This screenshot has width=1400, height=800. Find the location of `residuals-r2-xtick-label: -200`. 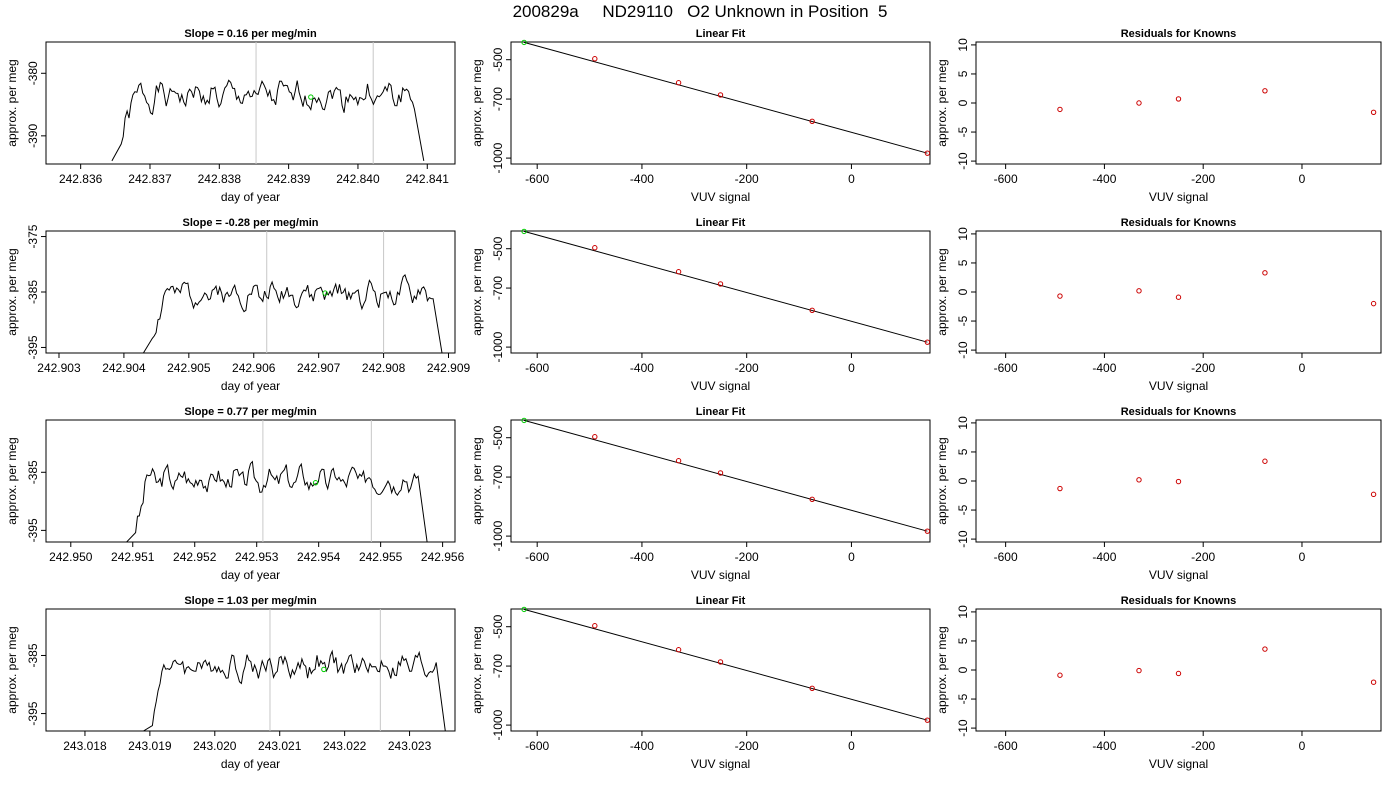

residuals-r2-xtick-label: -200 is located at coordinates (1203, 368).